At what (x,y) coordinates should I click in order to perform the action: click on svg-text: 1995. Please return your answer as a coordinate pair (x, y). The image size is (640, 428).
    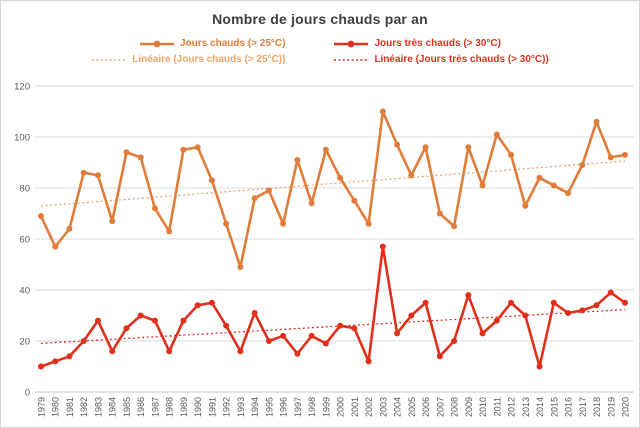
    Looking at the image, I should click on (269, 407).